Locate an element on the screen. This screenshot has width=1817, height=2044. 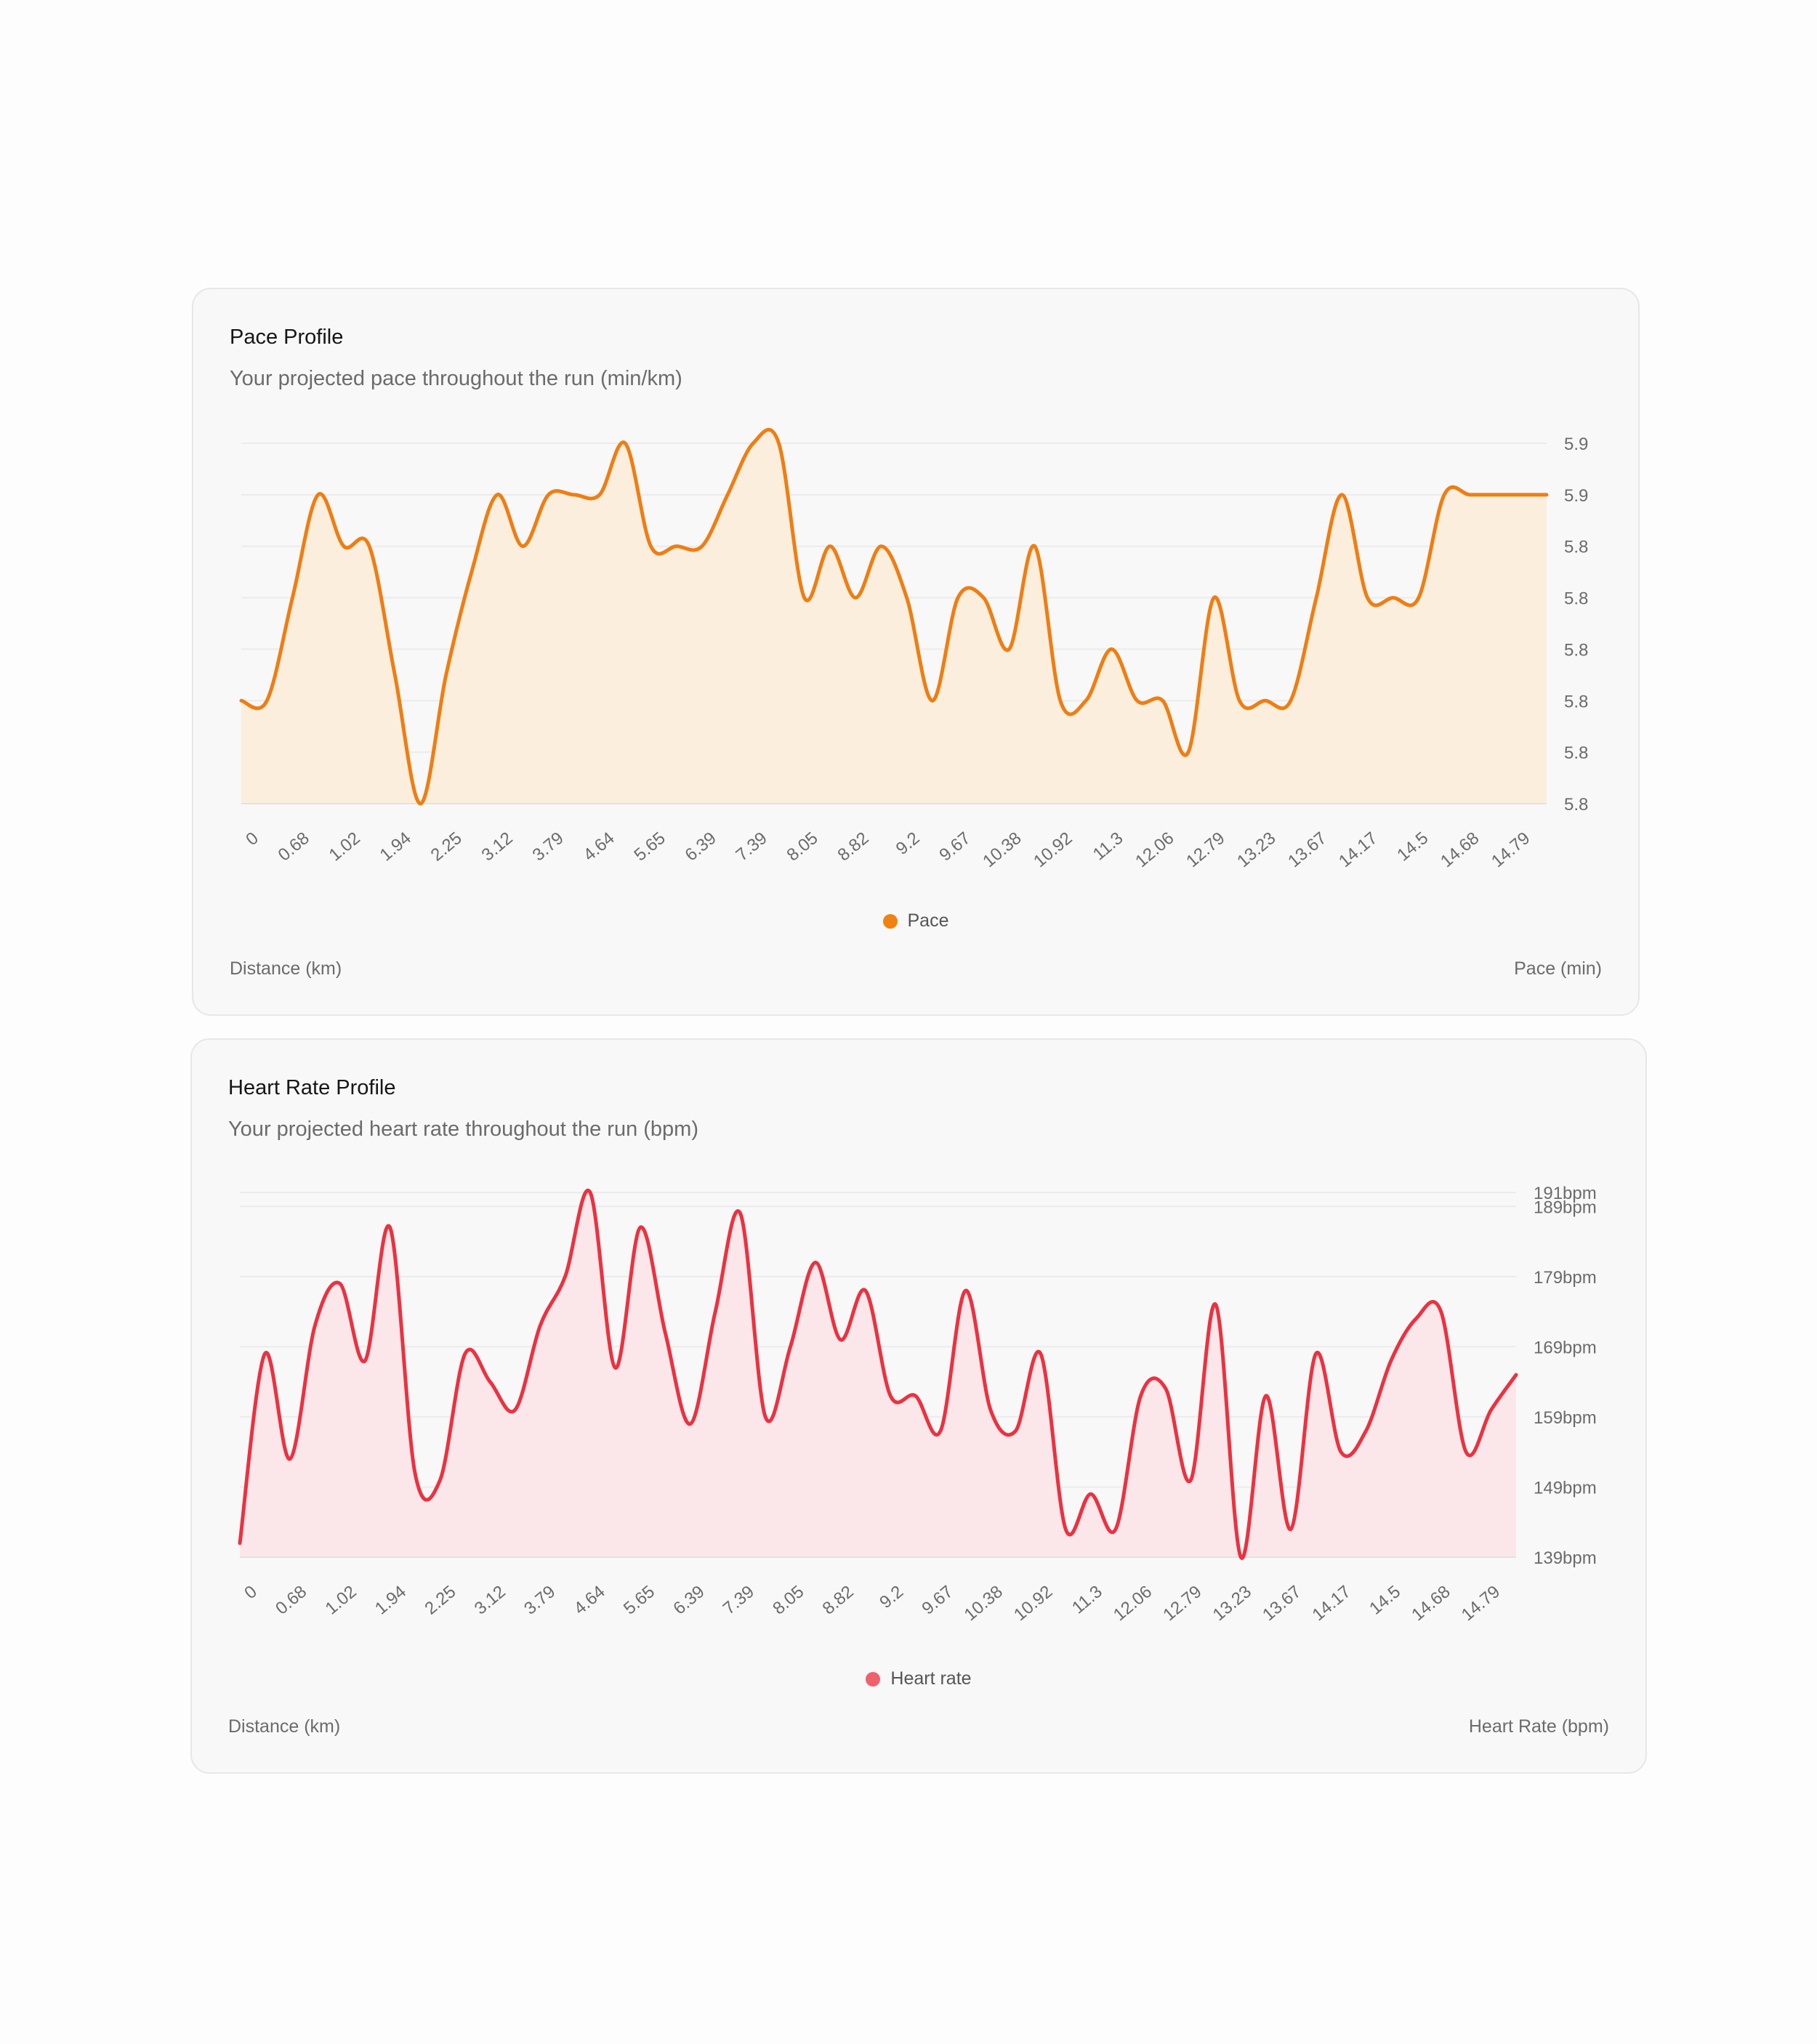
y-tick-label: 149bpm is located at coordinates (1565, 1488).